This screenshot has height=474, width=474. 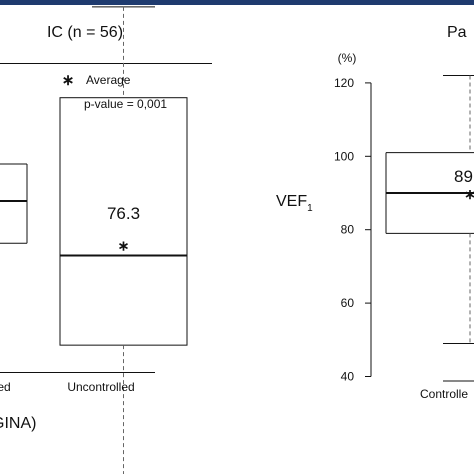 I want to click on right-title: Pa, so click(x=457, y=32).